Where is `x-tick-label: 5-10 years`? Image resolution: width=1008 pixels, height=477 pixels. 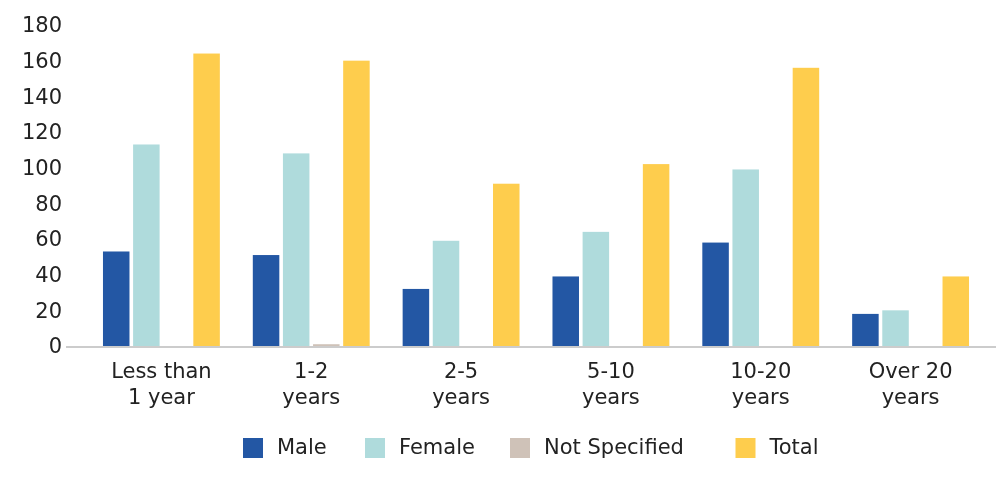 x-tick-label: 5-10 years is located at coordinates (611, 384).